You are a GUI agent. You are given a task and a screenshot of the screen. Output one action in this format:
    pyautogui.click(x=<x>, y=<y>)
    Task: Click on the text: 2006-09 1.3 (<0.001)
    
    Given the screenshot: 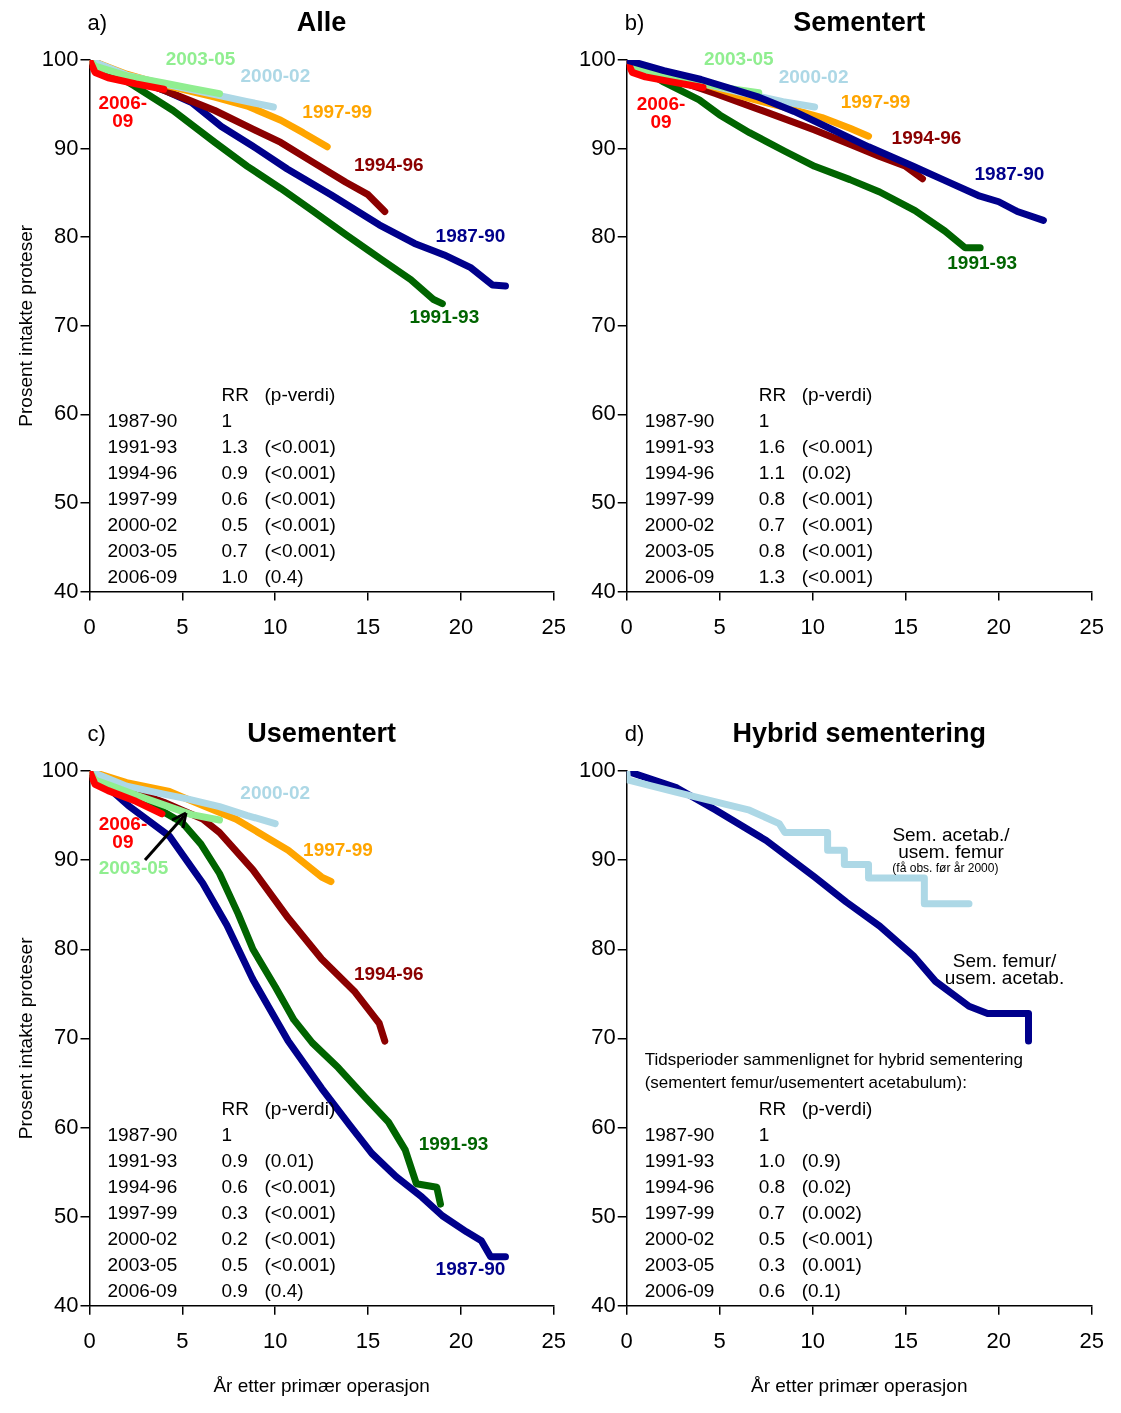 What is the action you would take?
    pyautogui.click(x=758, y=576)
    